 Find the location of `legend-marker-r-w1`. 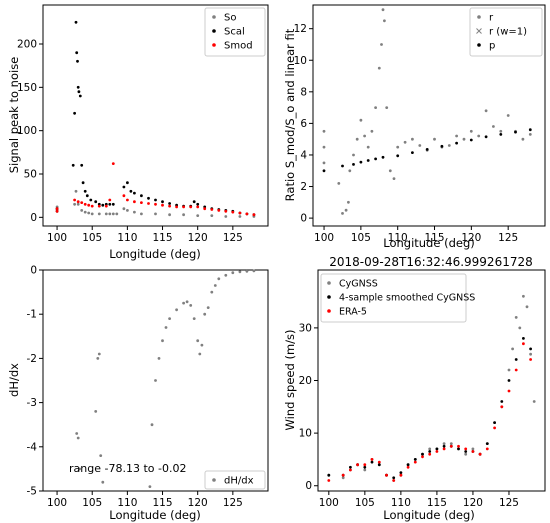

legend-marker-r-w1 is located at coordinates (479, 31).